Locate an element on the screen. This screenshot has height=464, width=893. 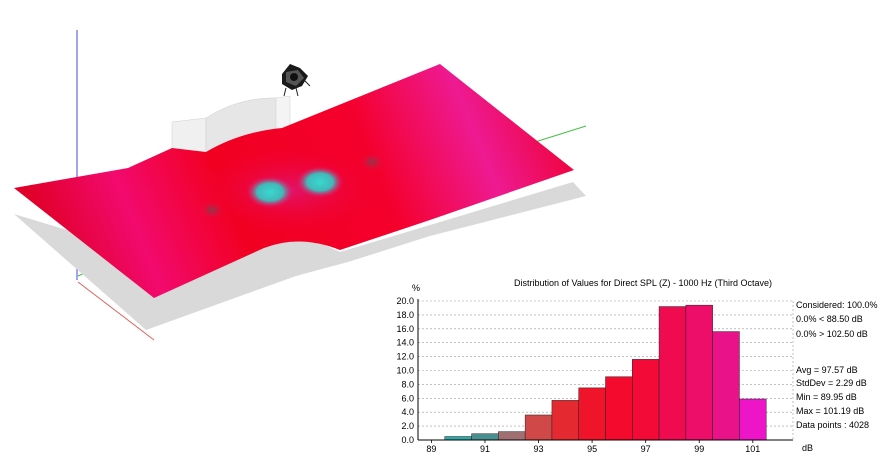
y-axis-line-right is located at coordinates (560, 134).